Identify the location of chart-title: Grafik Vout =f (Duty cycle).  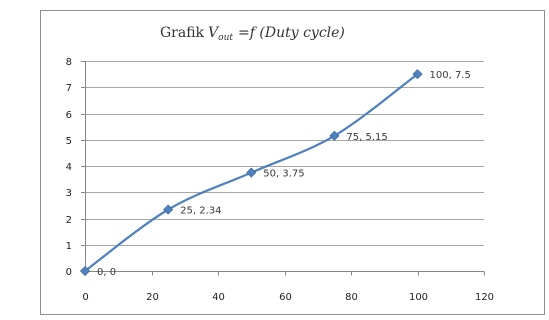
(280, 33).